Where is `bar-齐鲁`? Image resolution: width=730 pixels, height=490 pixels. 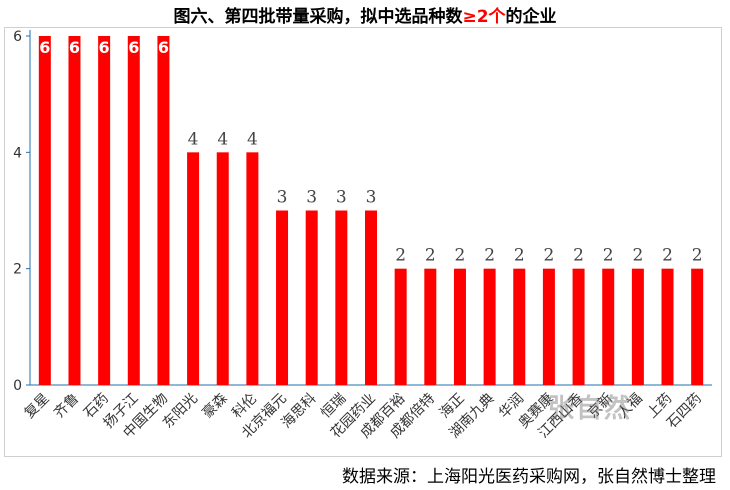
bar-齐鲁 is located at coordinates (74, 210).